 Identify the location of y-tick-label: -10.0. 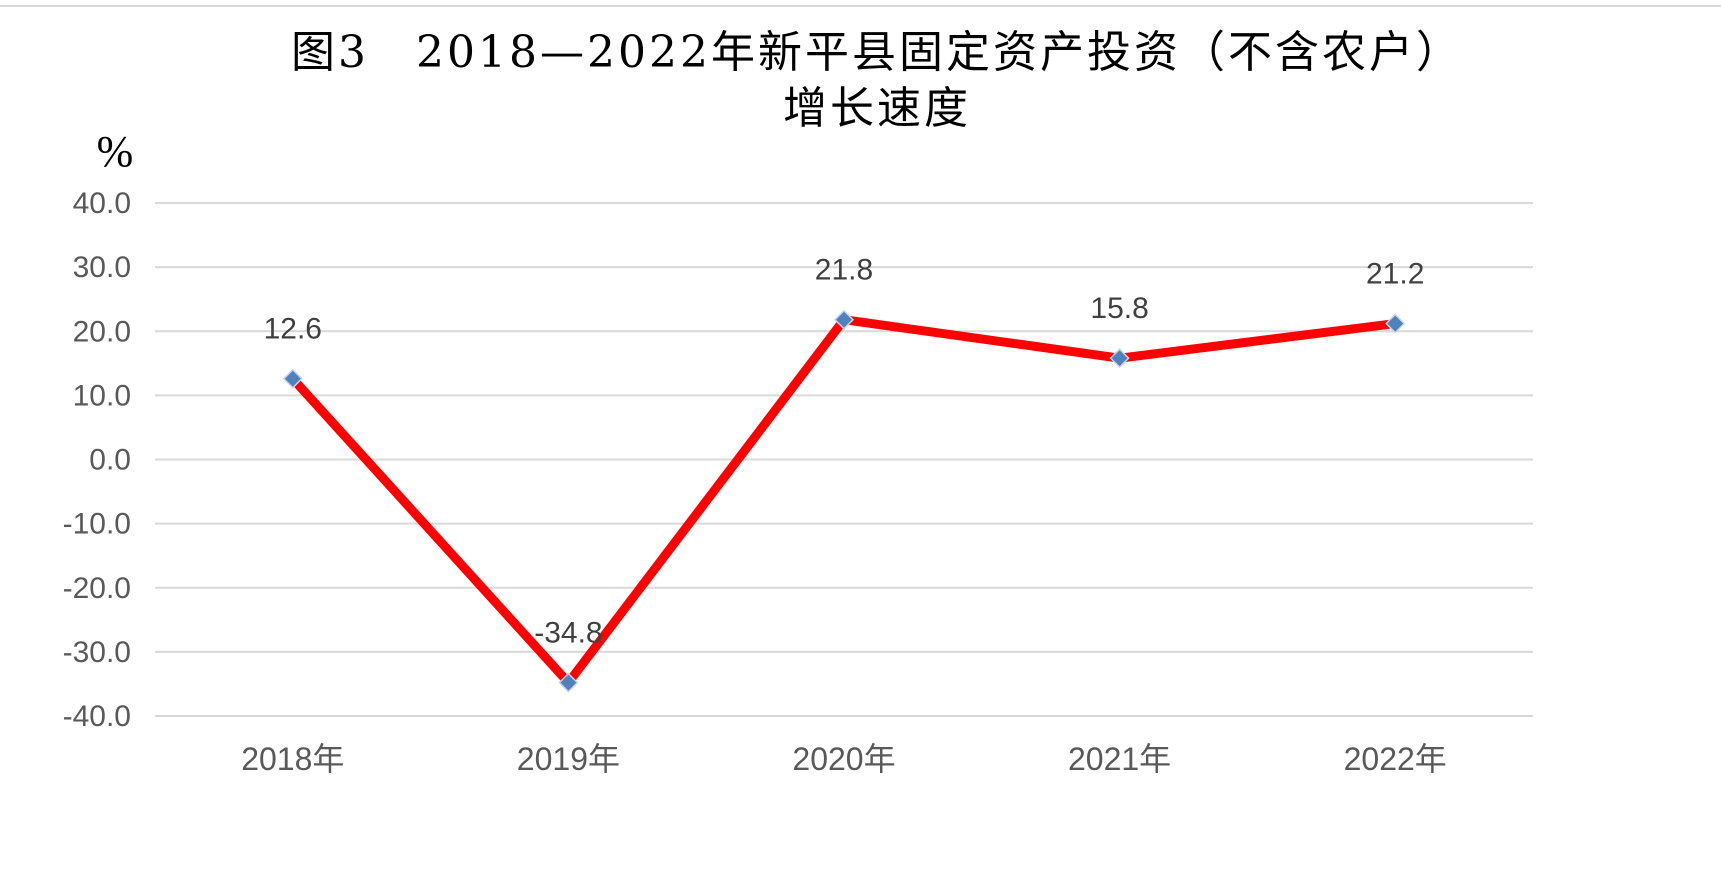
(97, 524).